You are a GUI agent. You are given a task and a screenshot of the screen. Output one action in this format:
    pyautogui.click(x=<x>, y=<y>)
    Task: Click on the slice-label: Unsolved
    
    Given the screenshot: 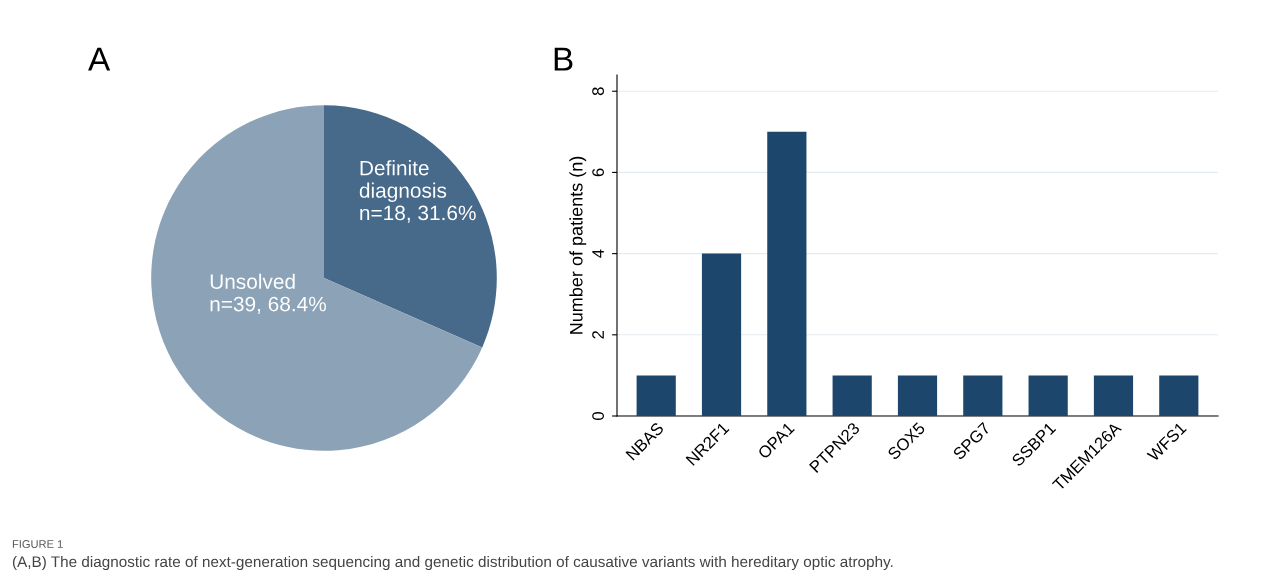 What is the action you would take?
    pyautogui.click(x=252, y=281)
    